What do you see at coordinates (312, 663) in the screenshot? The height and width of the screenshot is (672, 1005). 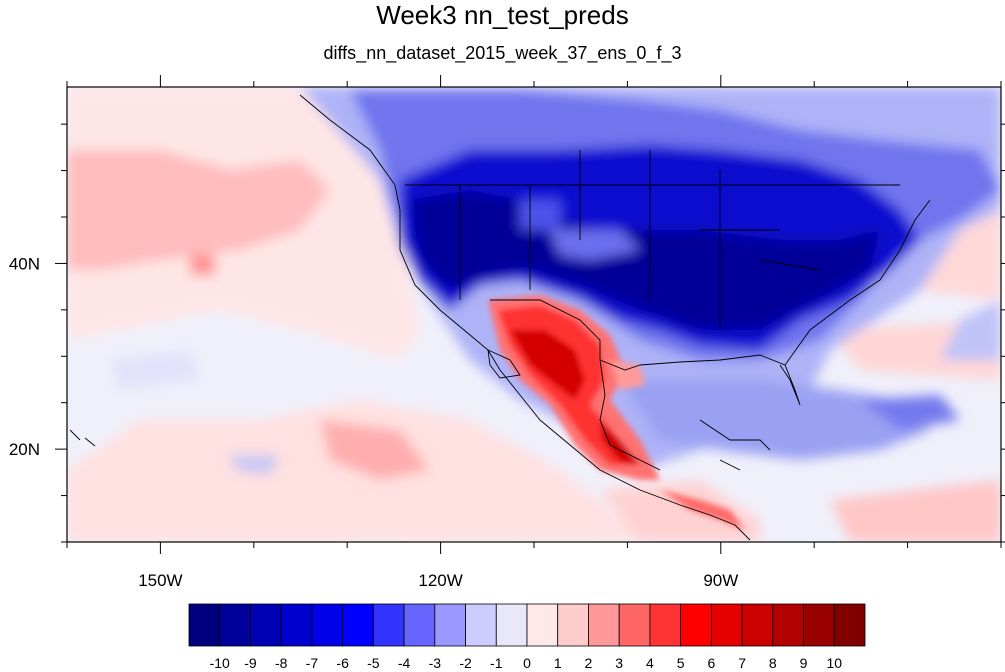 I see `colorbar-level-label: -7` at bounding box center [312, 663].